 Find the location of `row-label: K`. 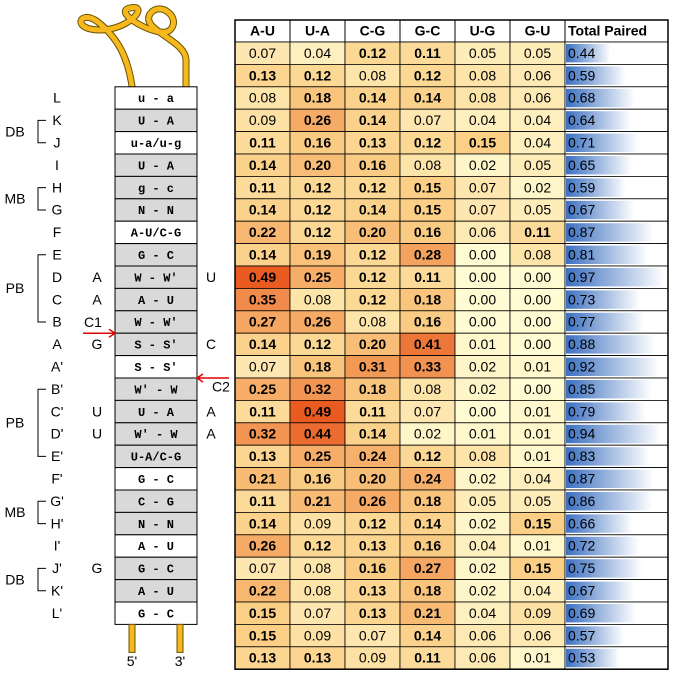

row-label: K is located at coordinates (57, 120).